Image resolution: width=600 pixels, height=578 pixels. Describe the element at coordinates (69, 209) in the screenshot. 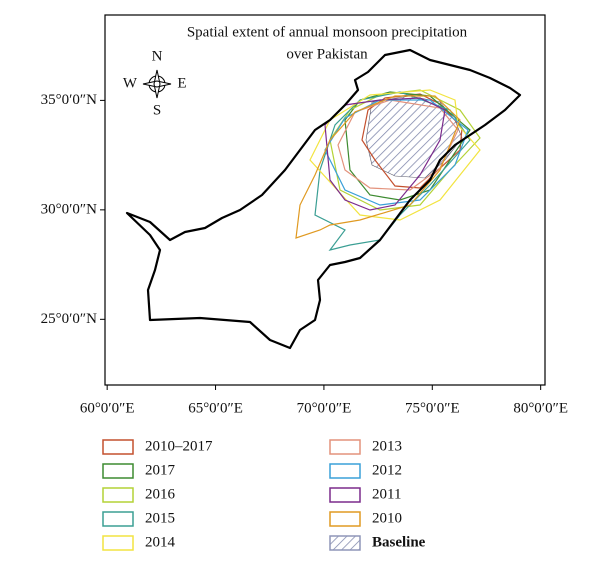

I see `y-tick-label: 30°0′0″N` at that location.